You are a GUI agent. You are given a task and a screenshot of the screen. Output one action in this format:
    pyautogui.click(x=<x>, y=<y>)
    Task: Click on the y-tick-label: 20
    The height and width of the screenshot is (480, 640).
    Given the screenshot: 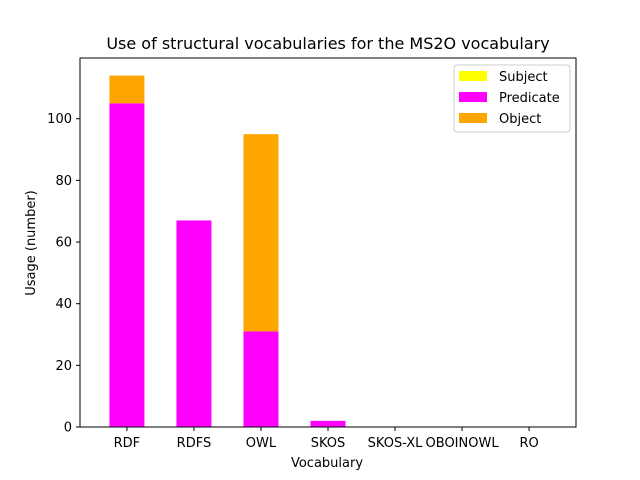 What is the action you would take?
    pyautogui.click(x=63, y=366)
    